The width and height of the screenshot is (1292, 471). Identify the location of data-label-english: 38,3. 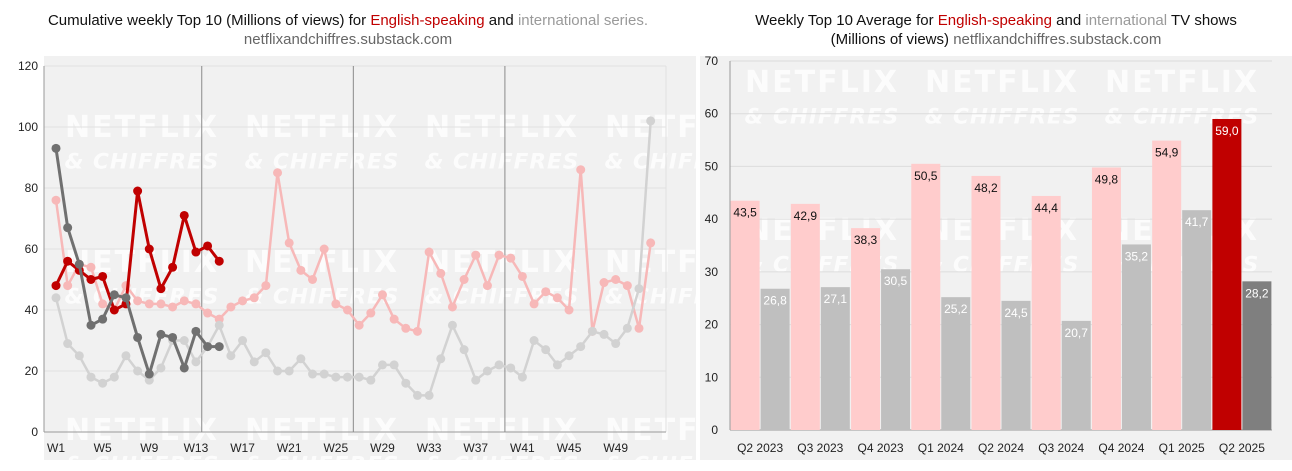
(866, 240).